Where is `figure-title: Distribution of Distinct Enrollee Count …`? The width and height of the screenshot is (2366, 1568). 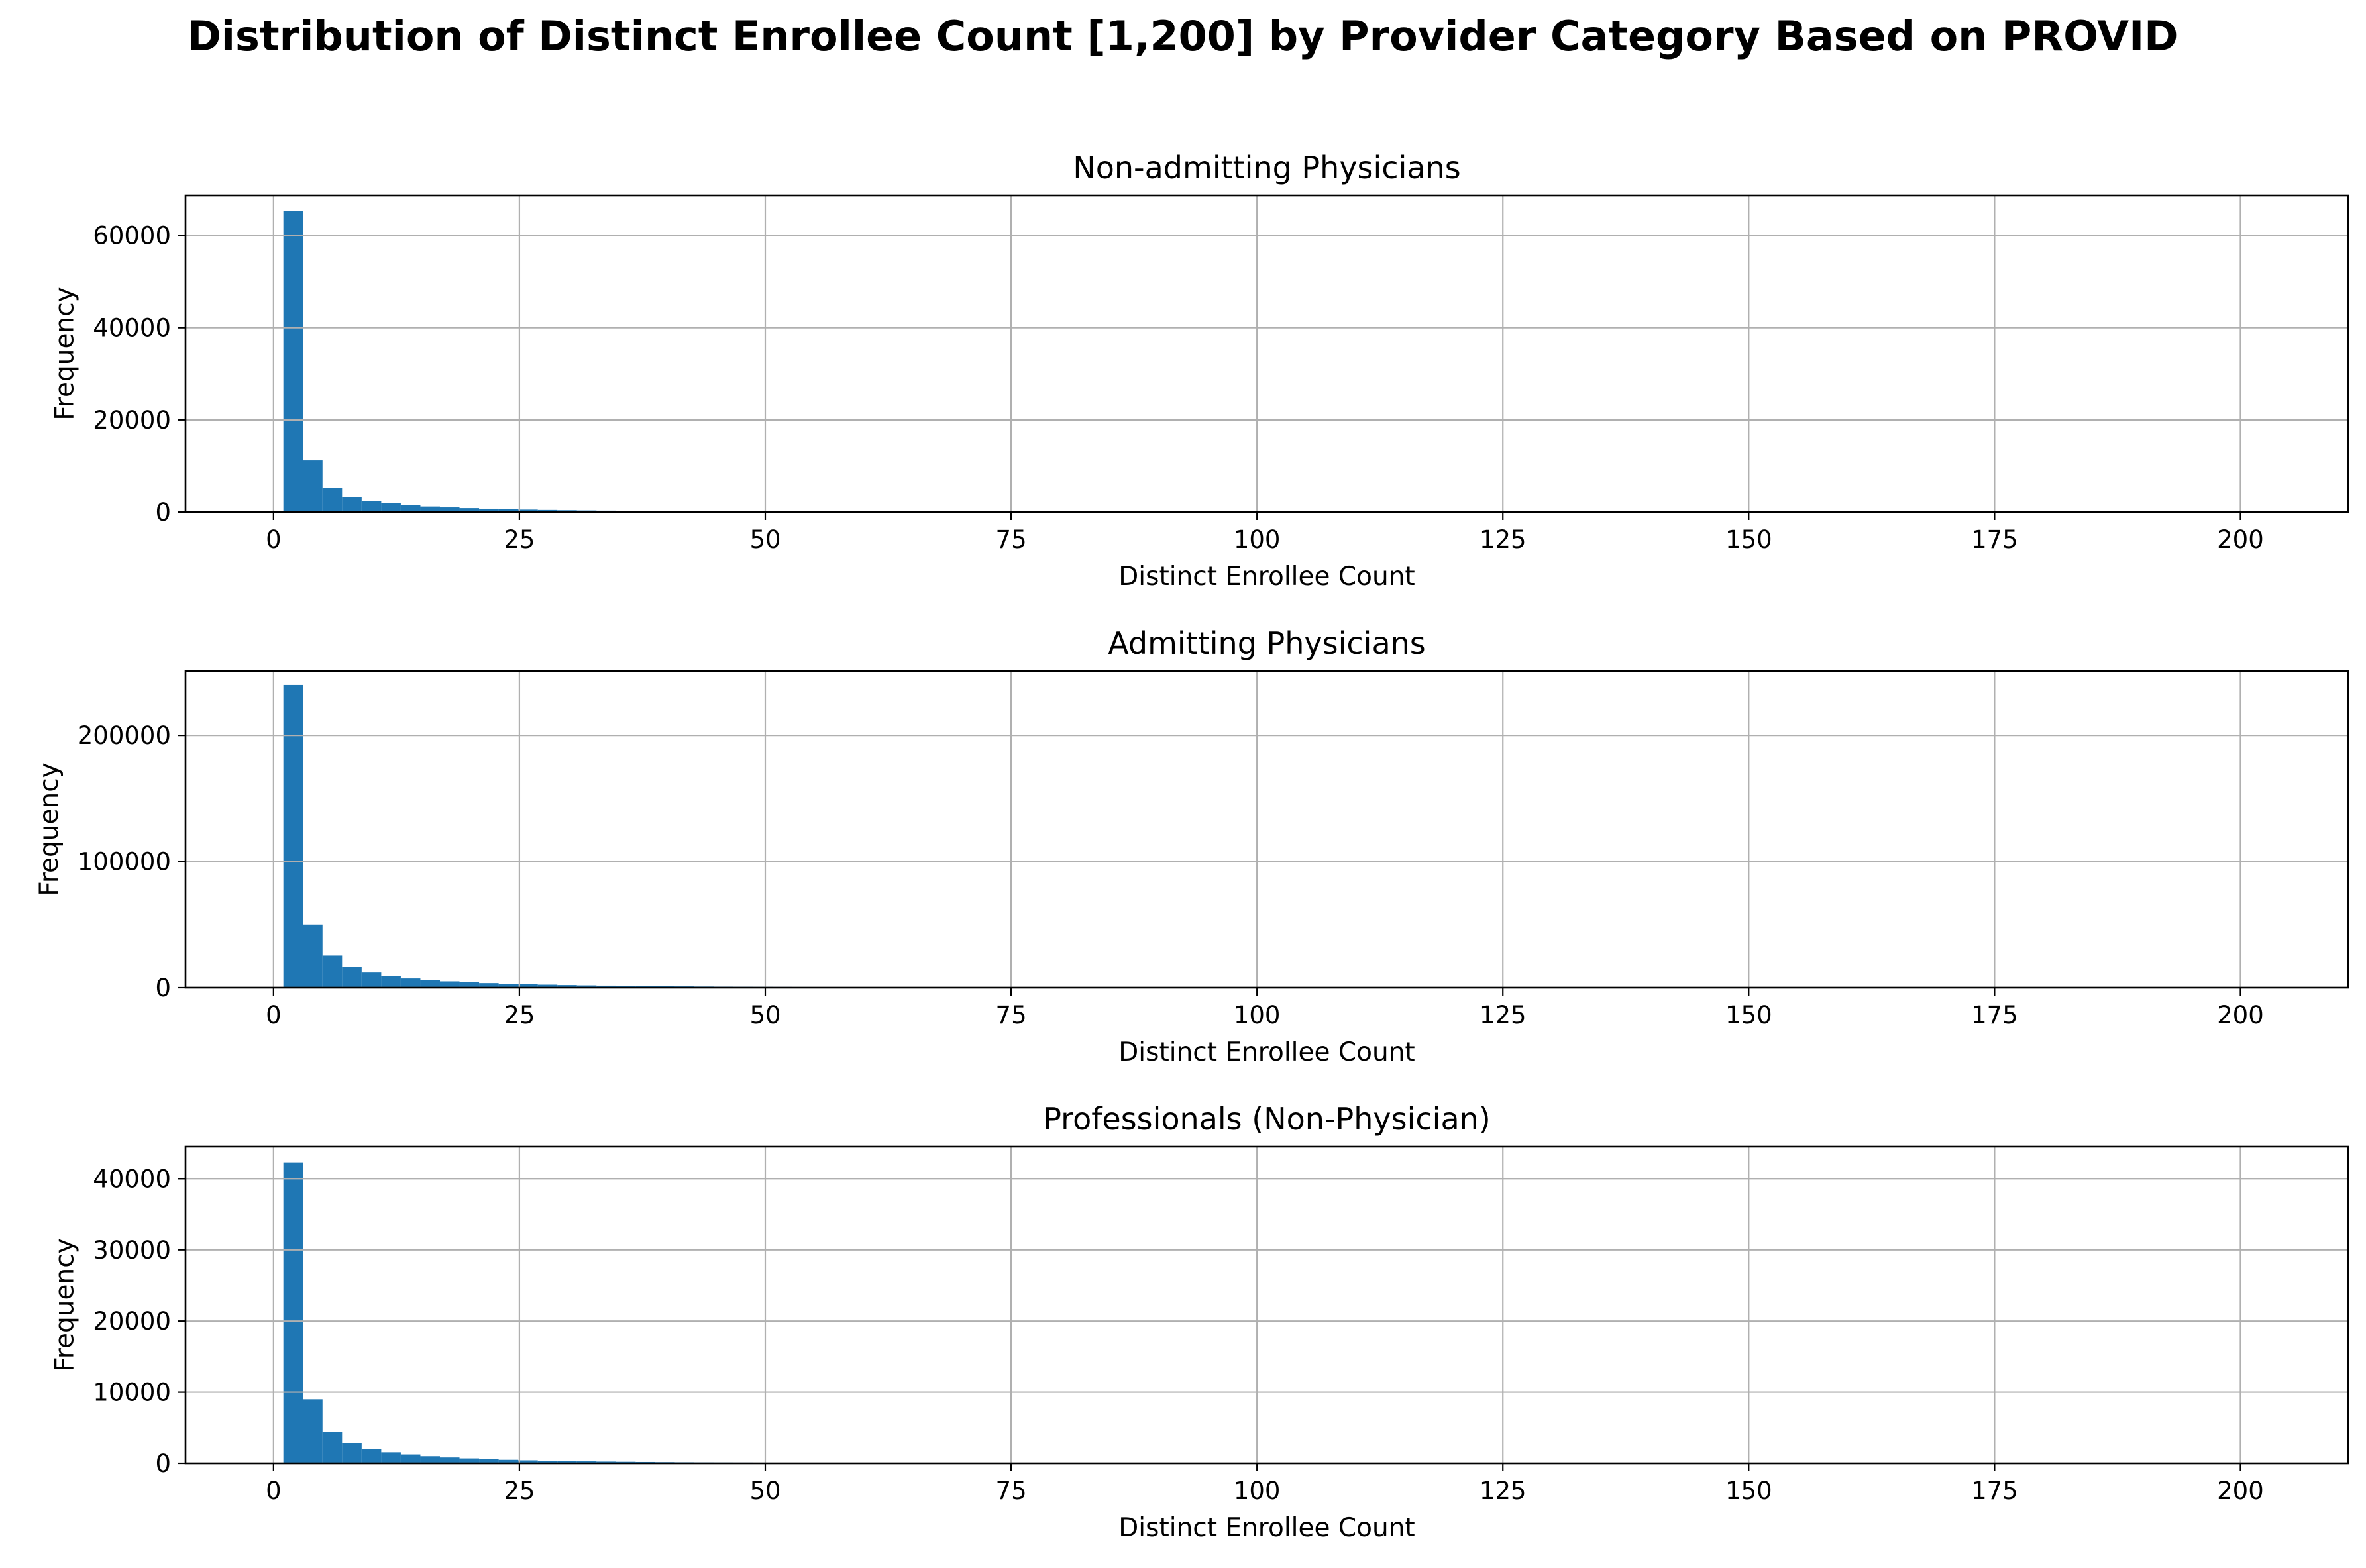 figure-title: Distribution of Distinct Enrollee Count … is located at coordinates (1182, 36).